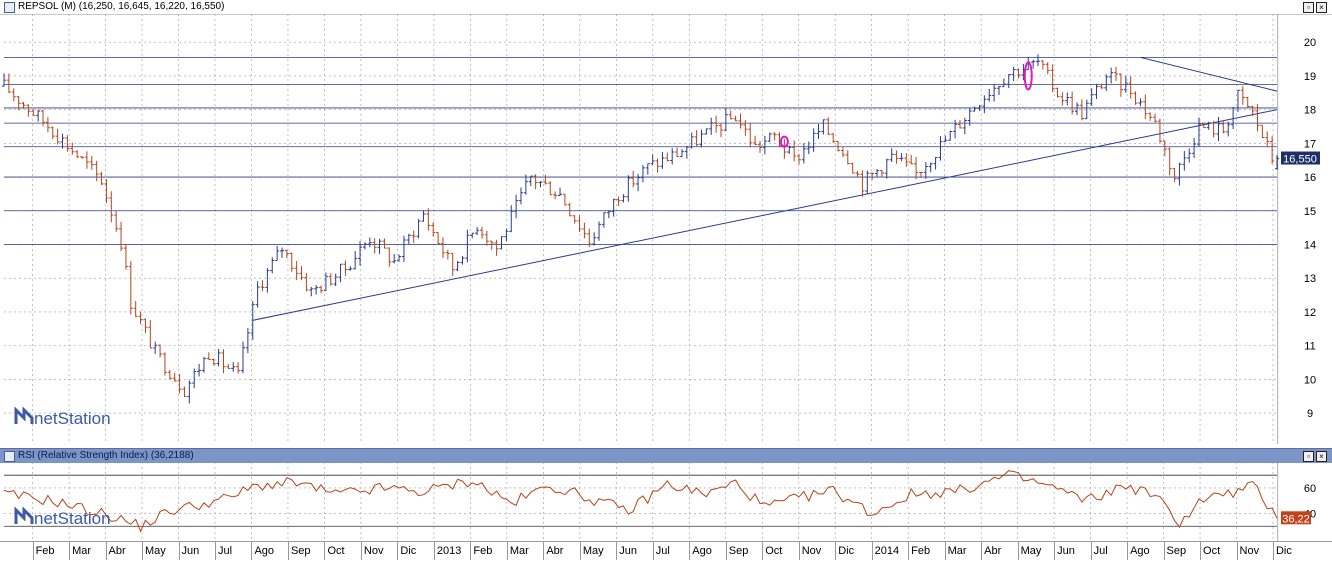 The height and width of the screenshot is (562, 1332). What do you see at coordinates (9, 7) in the screenshot?
I see `panel-menu-icon` at bounding box center [9, 7].